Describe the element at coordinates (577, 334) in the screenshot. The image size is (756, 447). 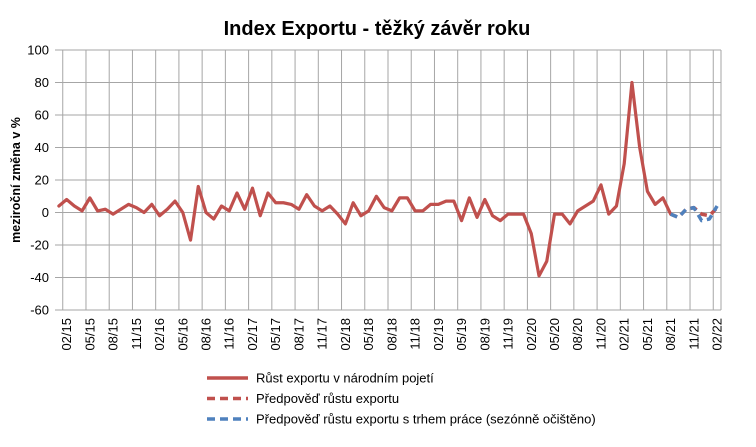
I see `x-tick-label: 08/20` at that location.